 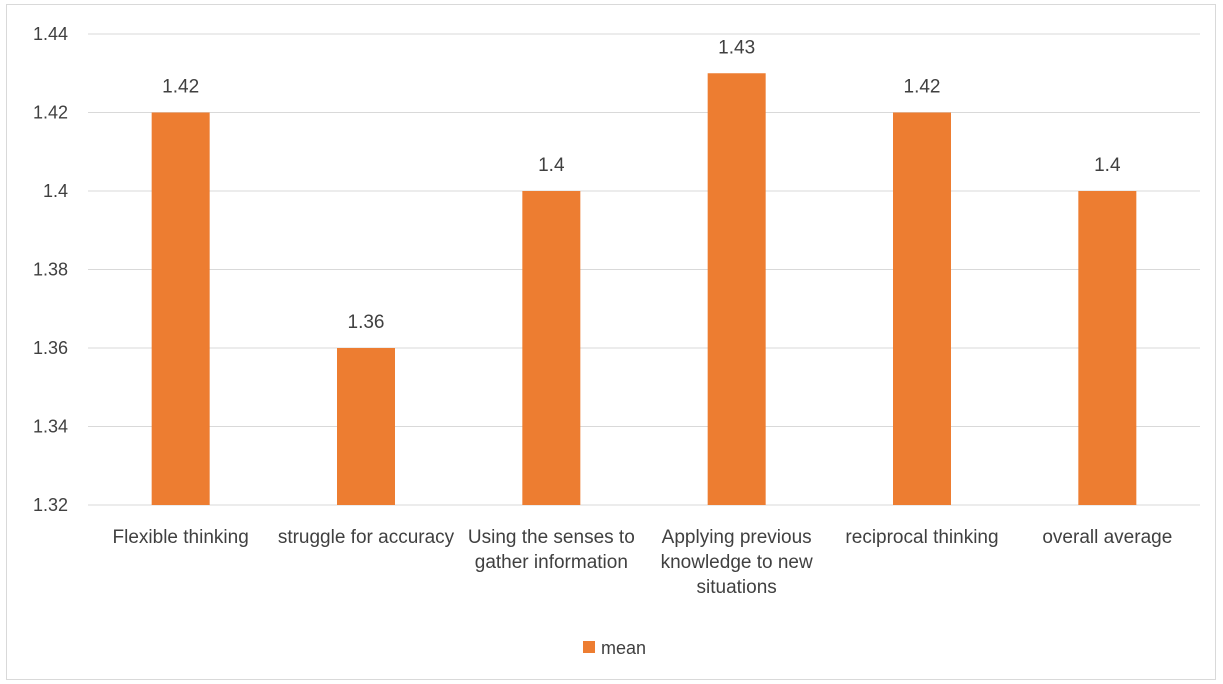 What do you see at coordinates (1107, 537) in the screenshot?
I see `x-tick-label: overall average` at bounding box center [1107, 537].